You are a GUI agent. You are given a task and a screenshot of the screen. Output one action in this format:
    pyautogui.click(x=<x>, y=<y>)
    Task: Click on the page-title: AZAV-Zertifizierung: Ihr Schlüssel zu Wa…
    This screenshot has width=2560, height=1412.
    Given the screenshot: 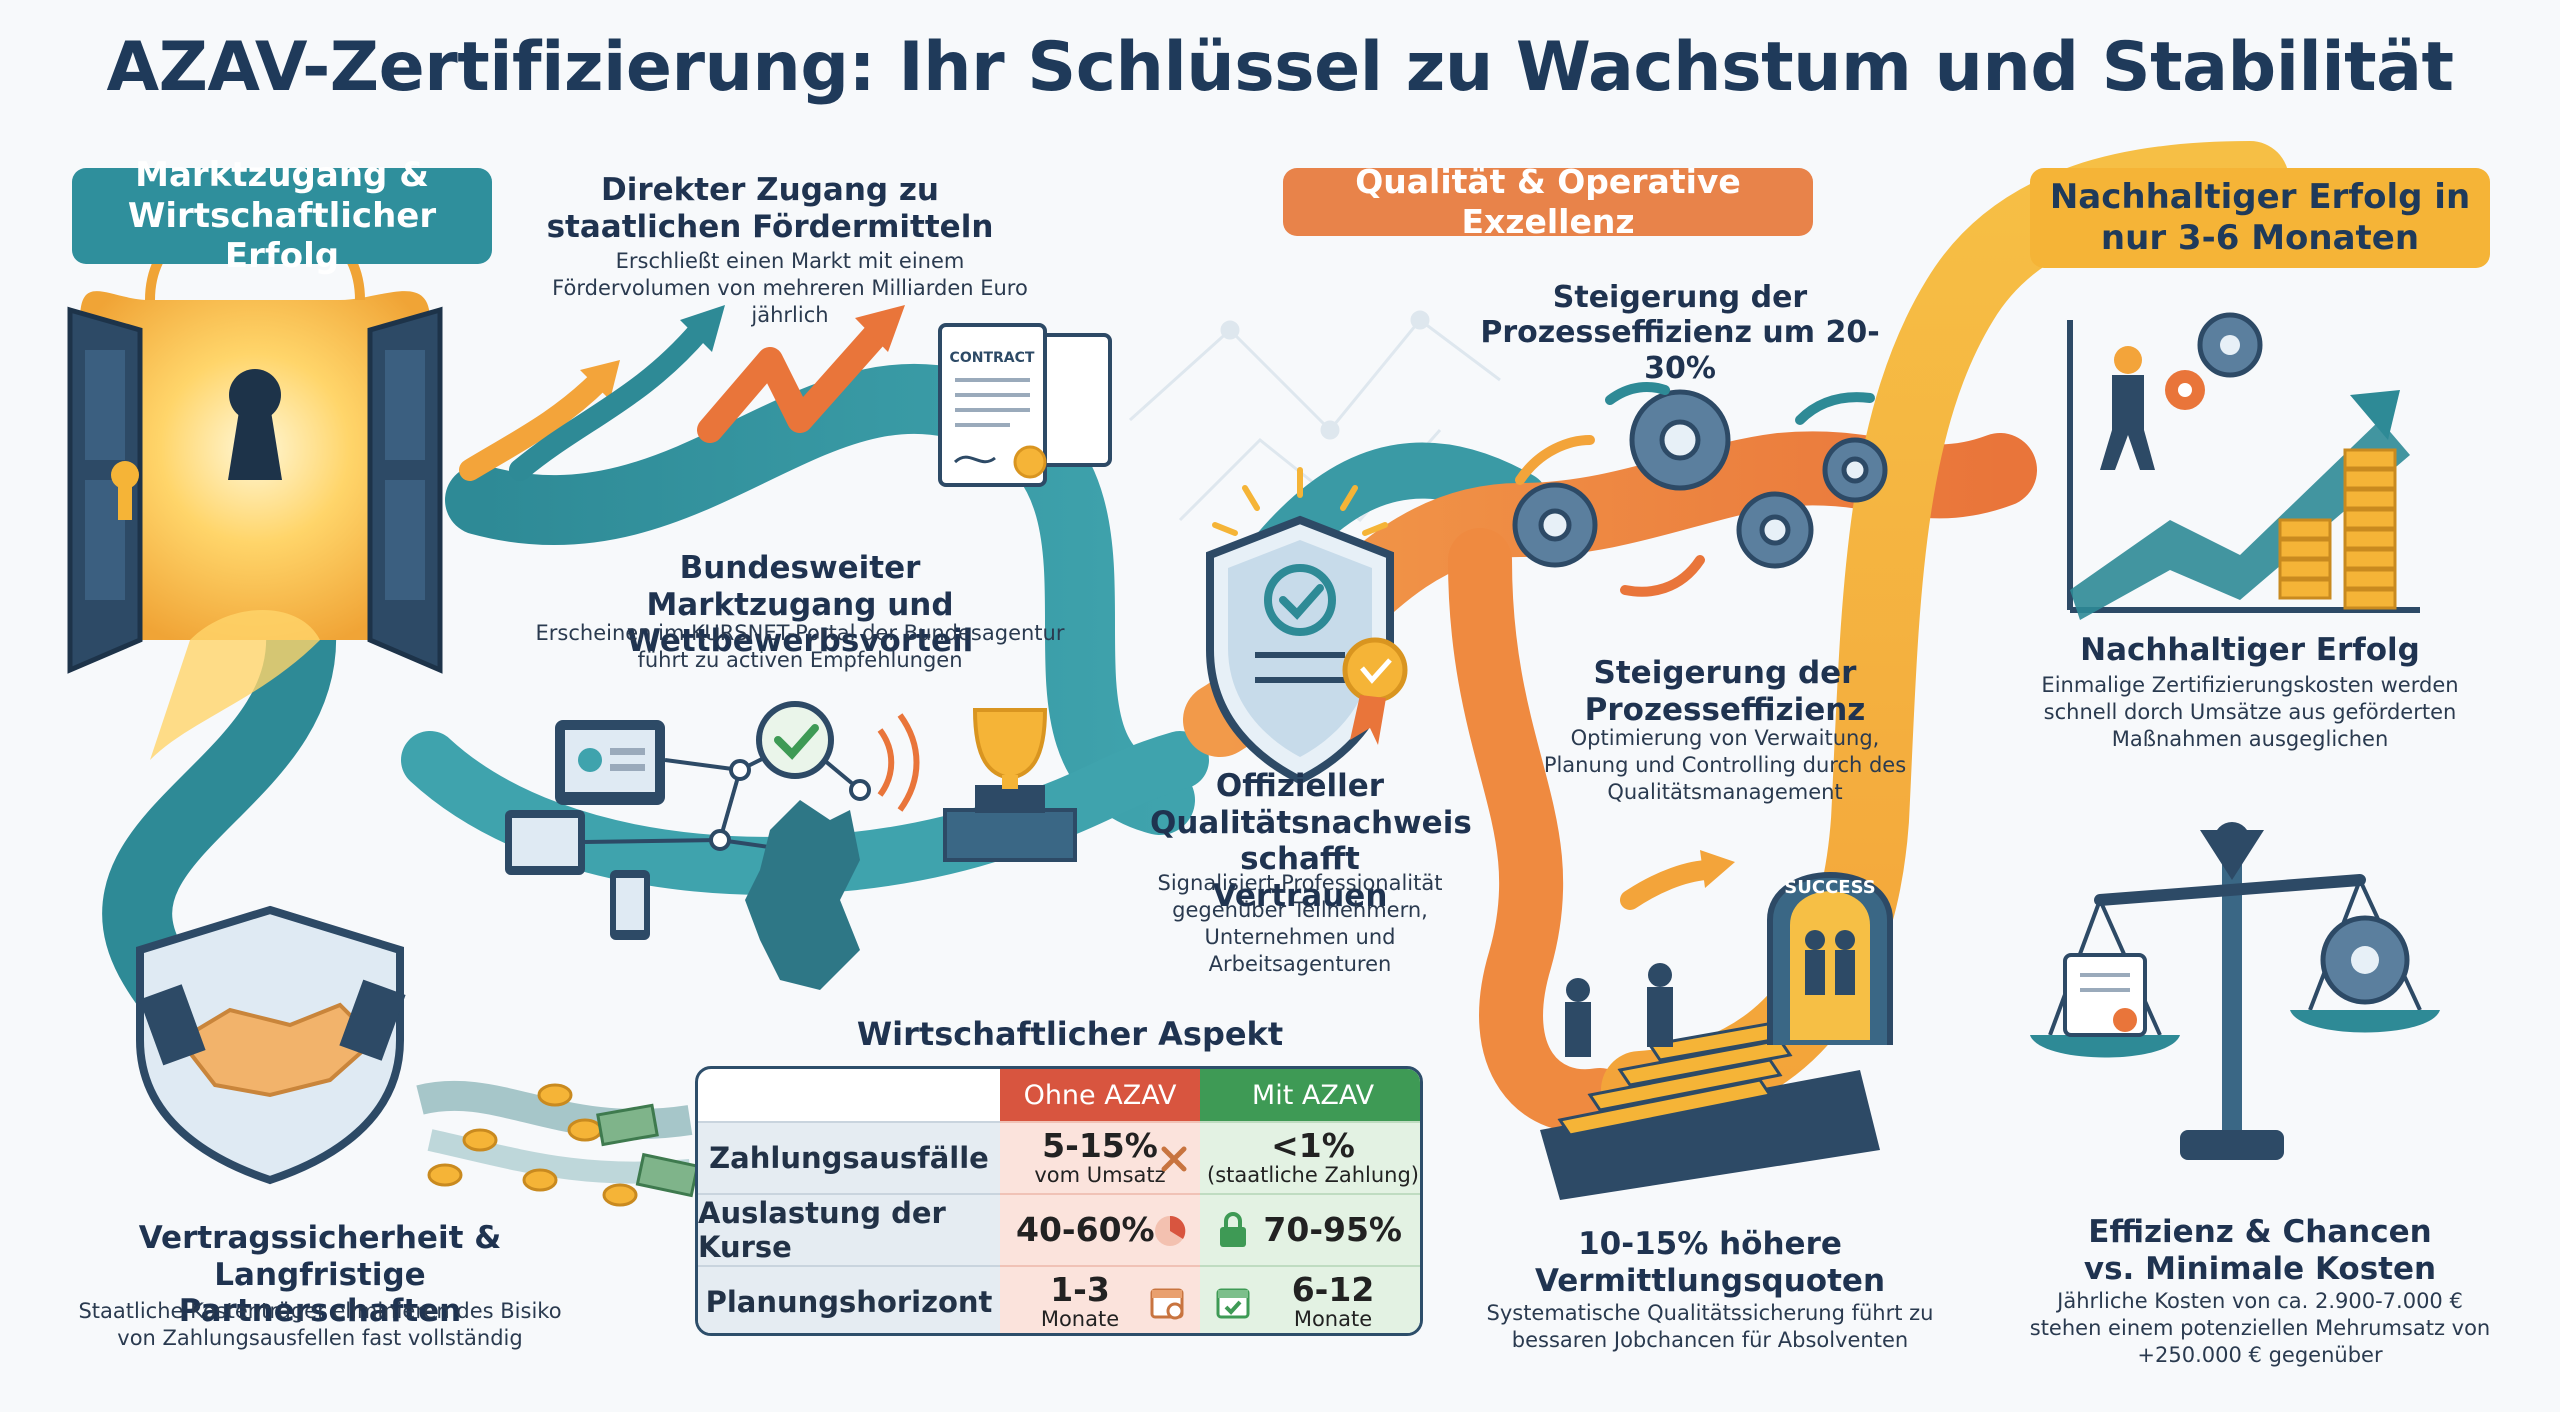 What is the action you would take?
    pyautogui.click(x=1280, y=67)
    